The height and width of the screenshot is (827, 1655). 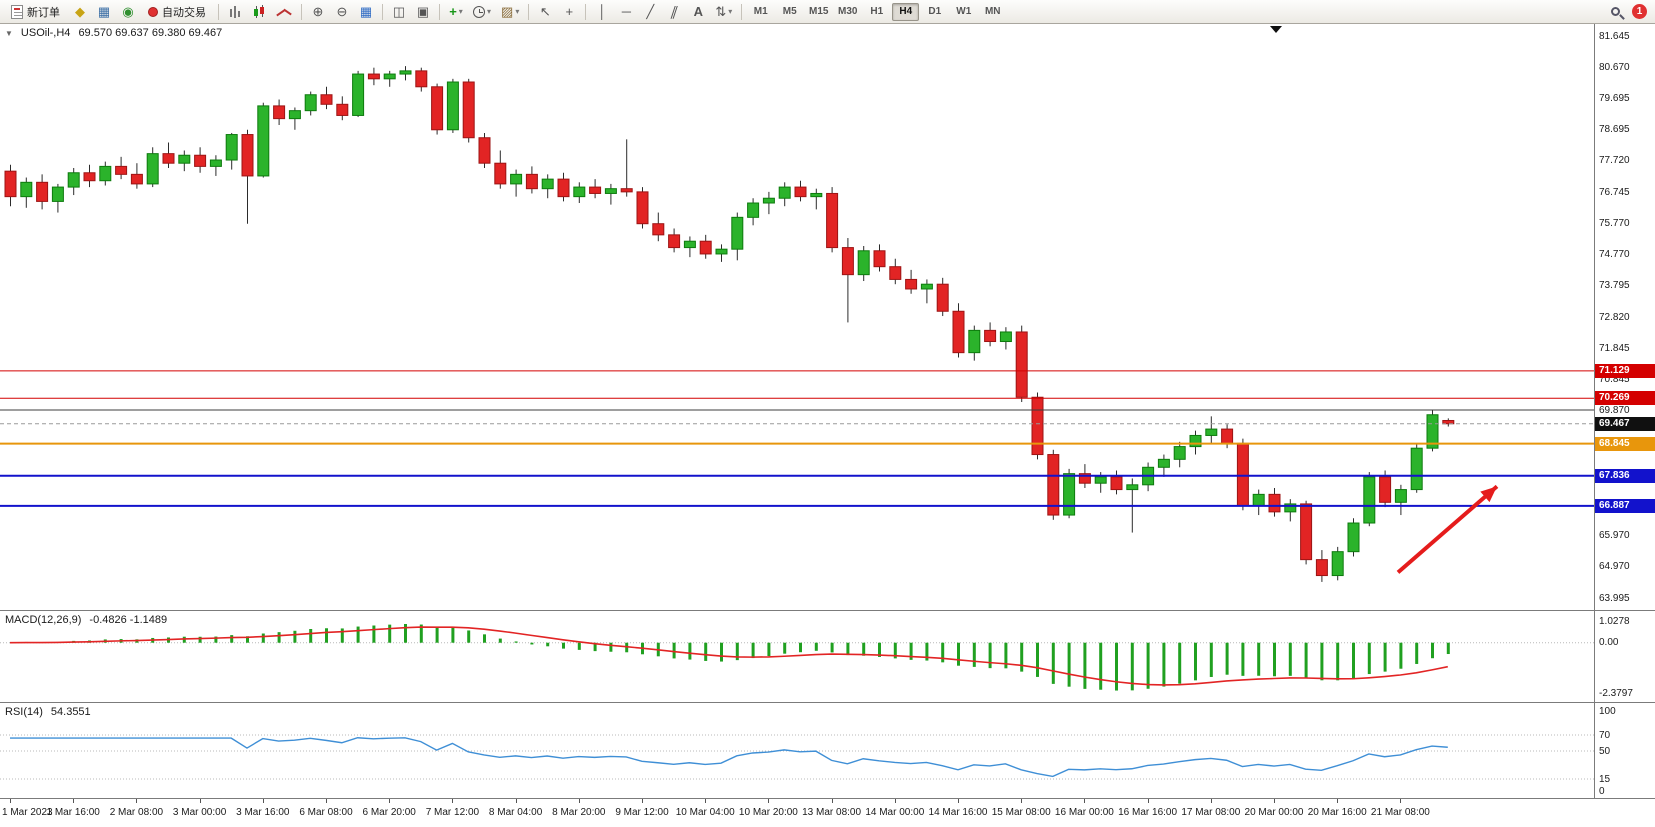 I want to click on periods-button: ▾, so click(x=482, y=12).